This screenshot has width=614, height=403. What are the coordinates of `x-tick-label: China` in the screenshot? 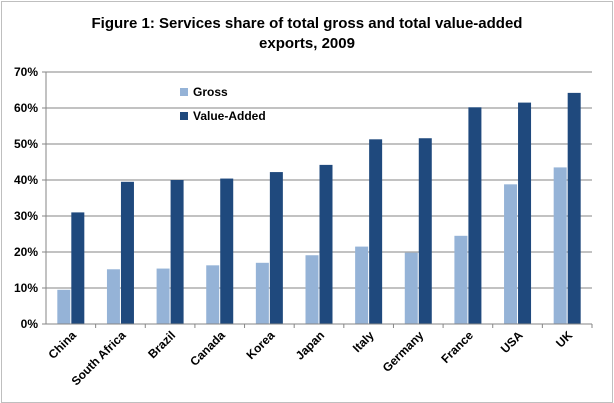 It's located at (62, 345).